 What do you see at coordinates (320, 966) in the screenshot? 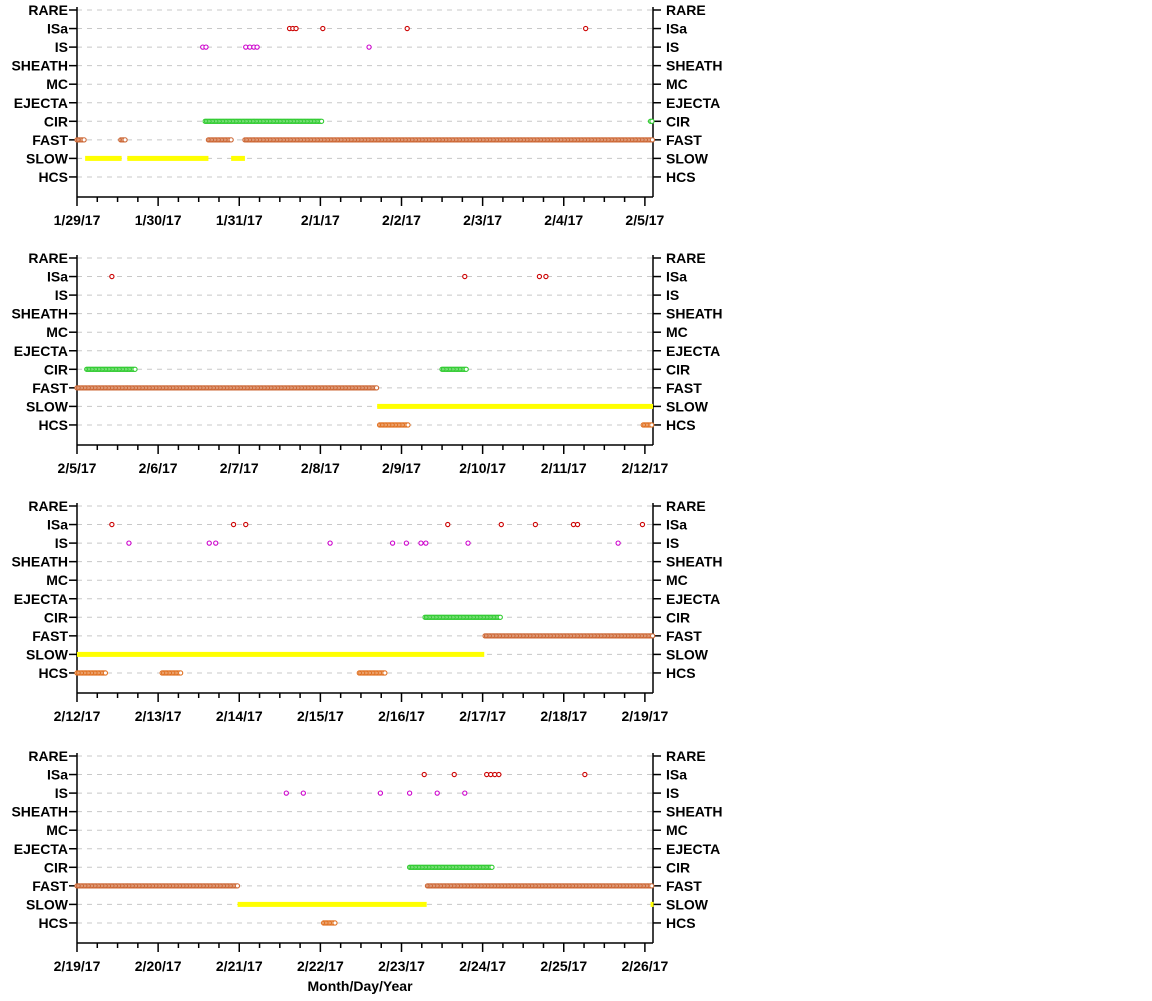
I see `xtick-label: 2/22/17` at bounding box center [320, 966].